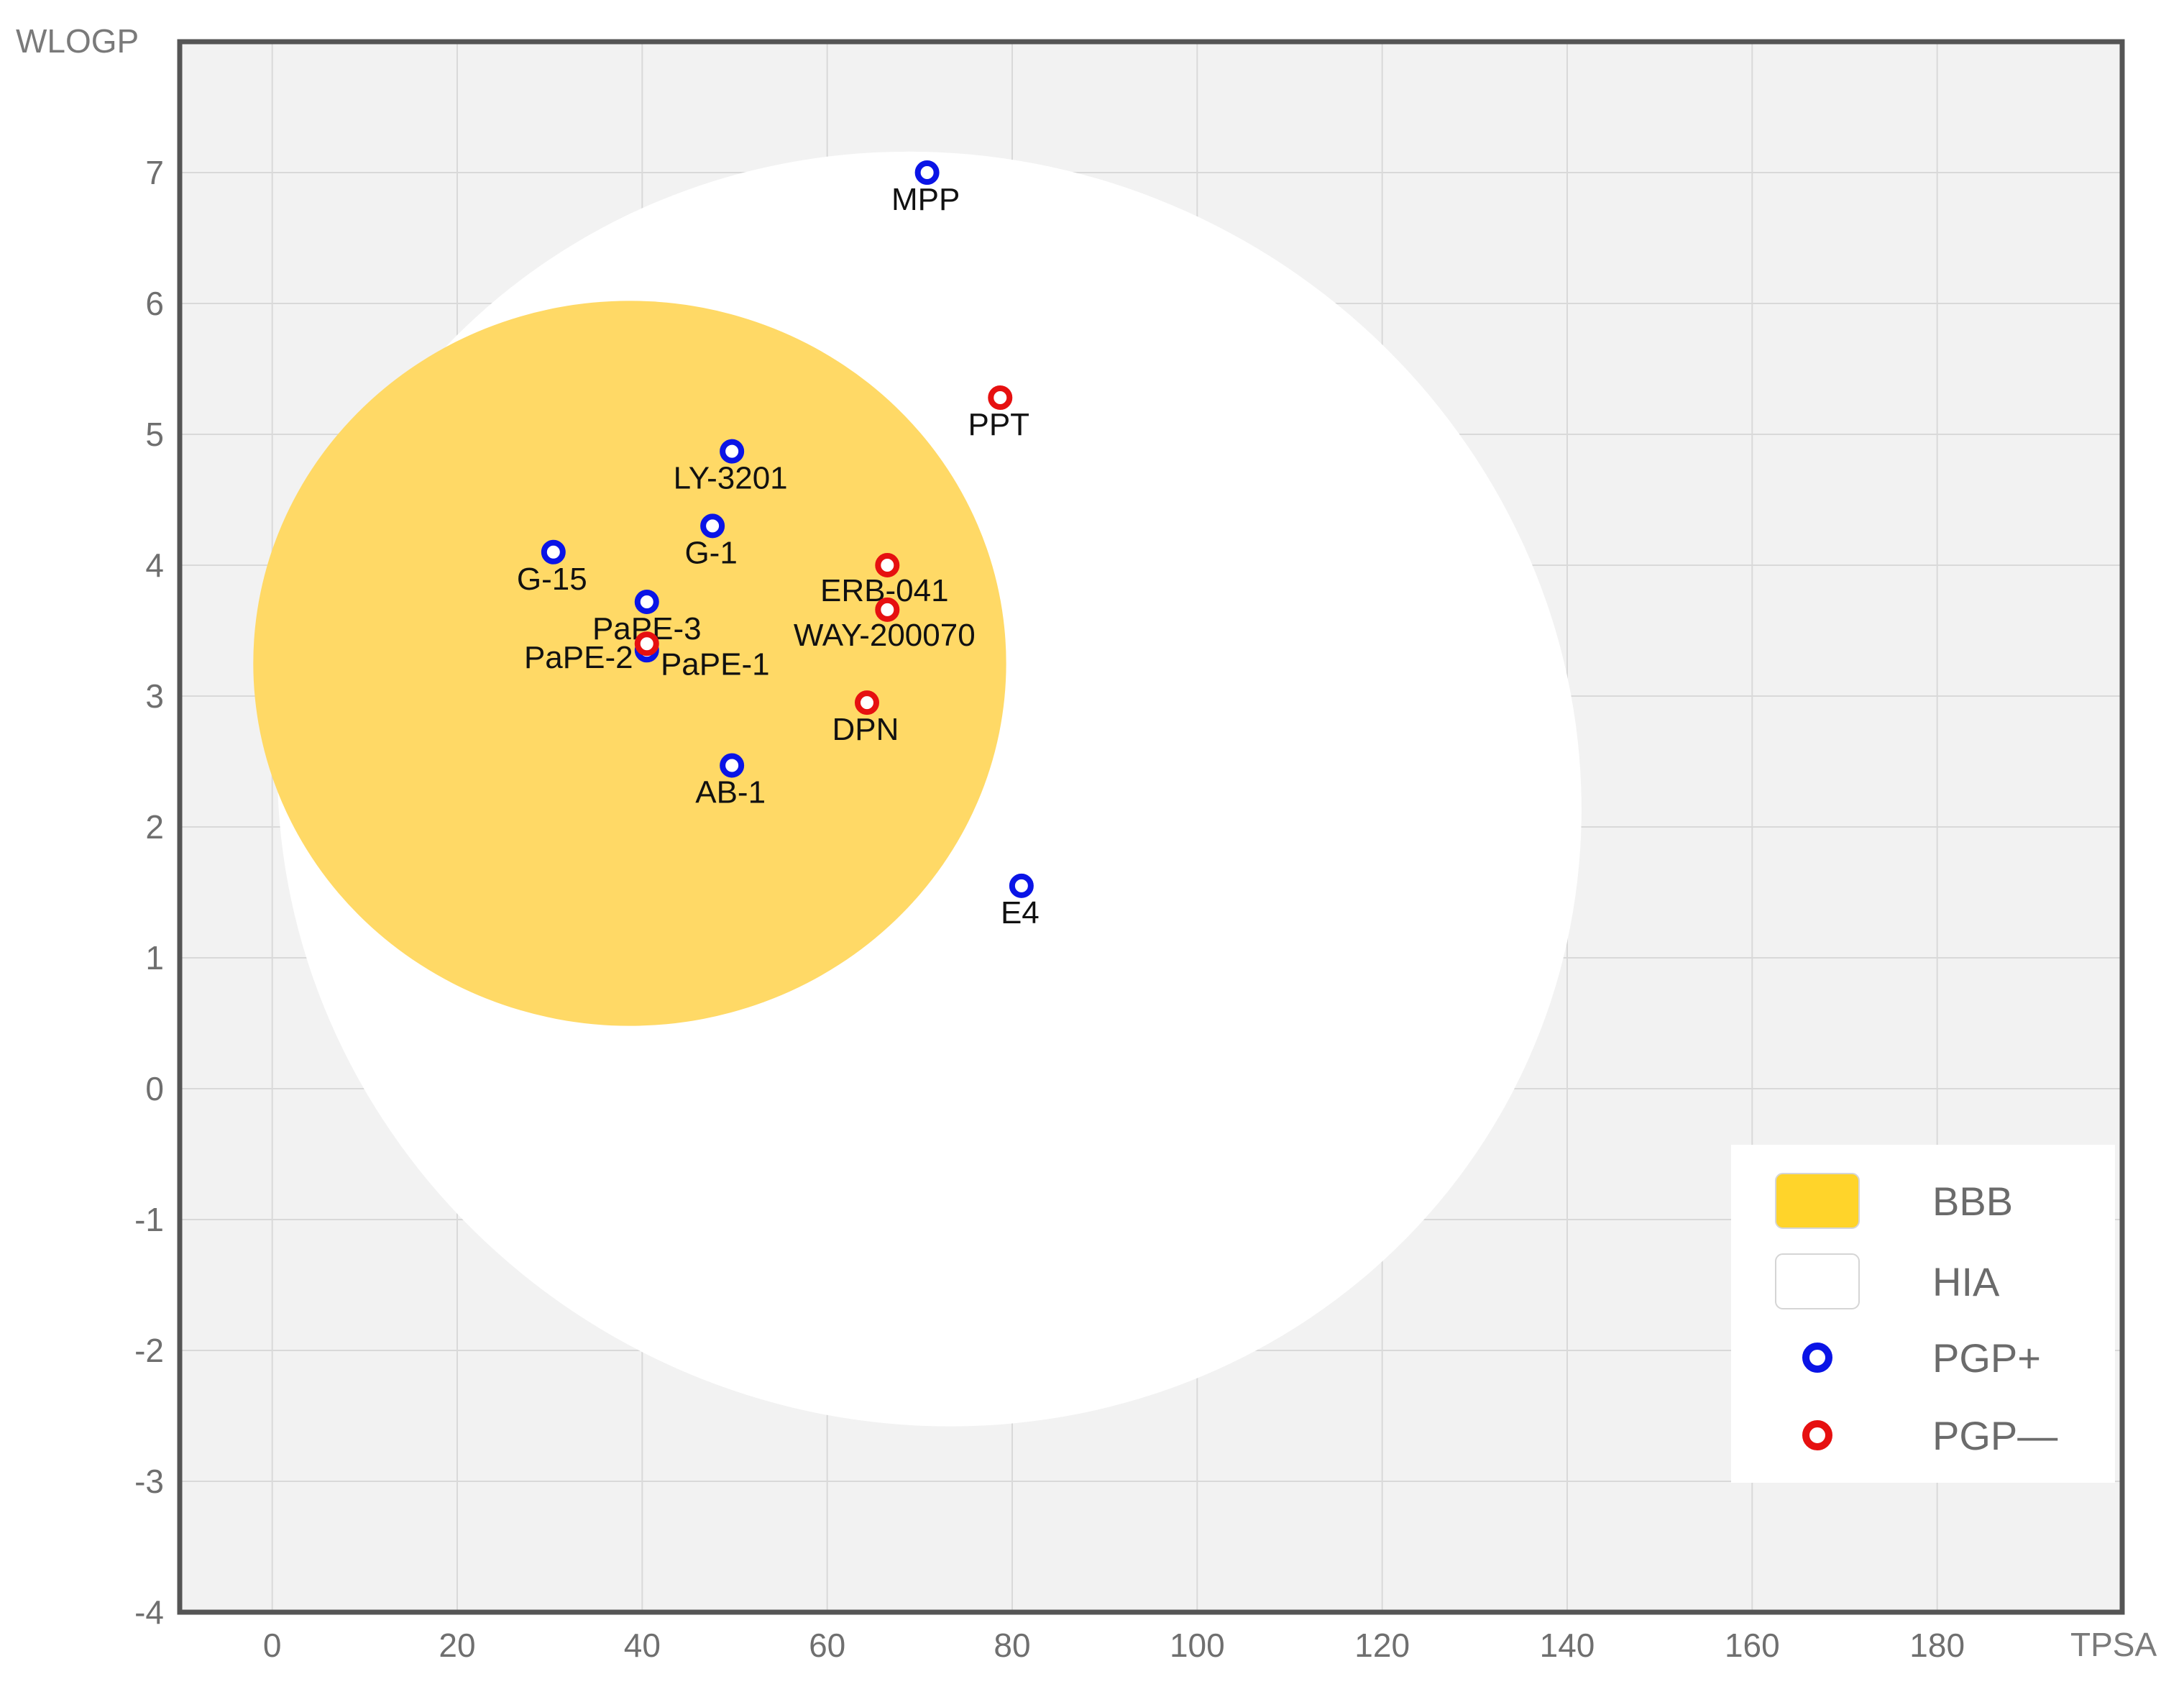 The image size is (2184, 1692). What do you see at coordinates (865, 729) in the screenshot?
I see `point-label-dpn: DPN` at bounding box center [865, 729].